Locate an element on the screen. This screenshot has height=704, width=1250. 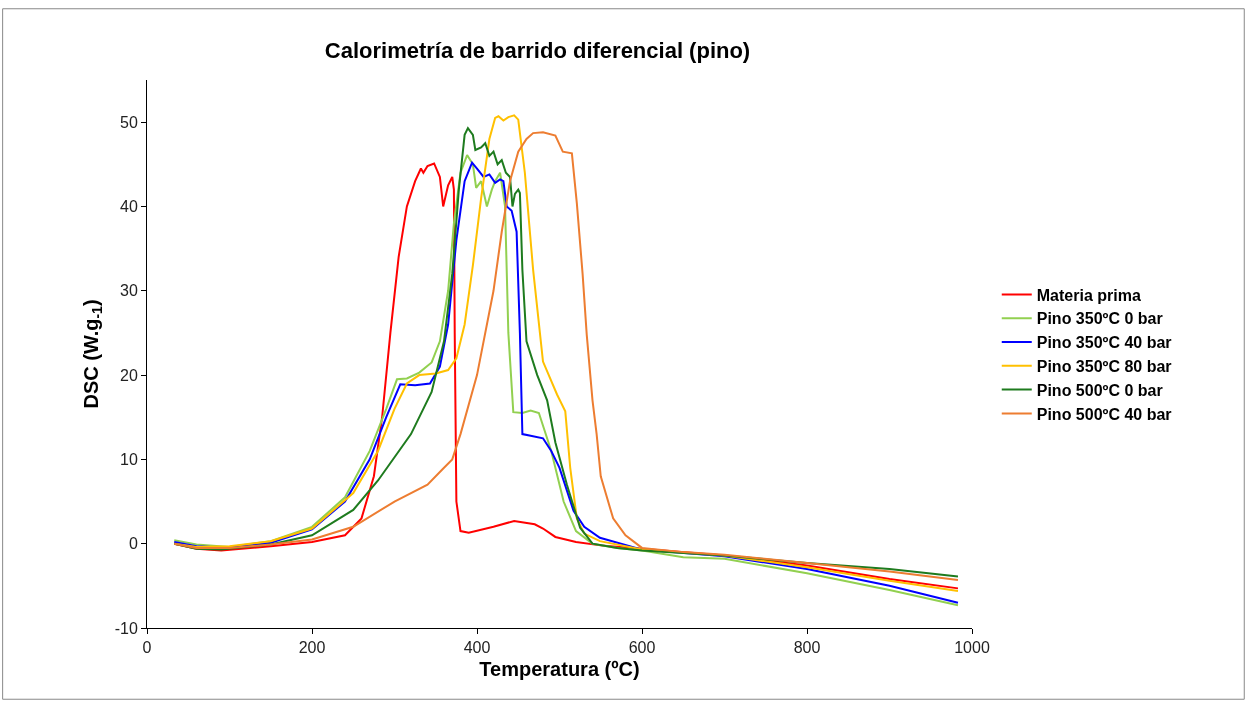
legend-label: Pino 350ºC 40 bar is located at coordinates (1104, 343).